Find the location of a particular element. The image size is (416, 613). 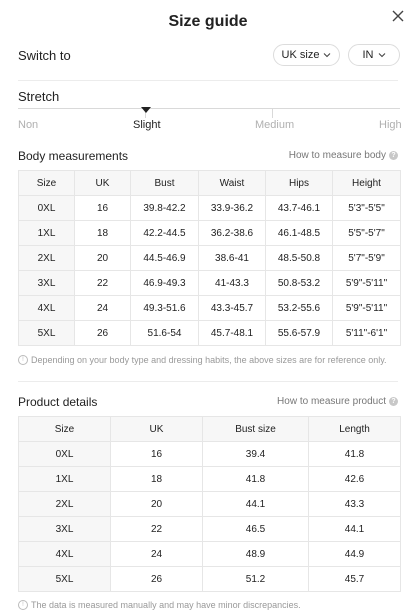

table-cell: 5'5"-5'7" is located at coordinates (366, 233).